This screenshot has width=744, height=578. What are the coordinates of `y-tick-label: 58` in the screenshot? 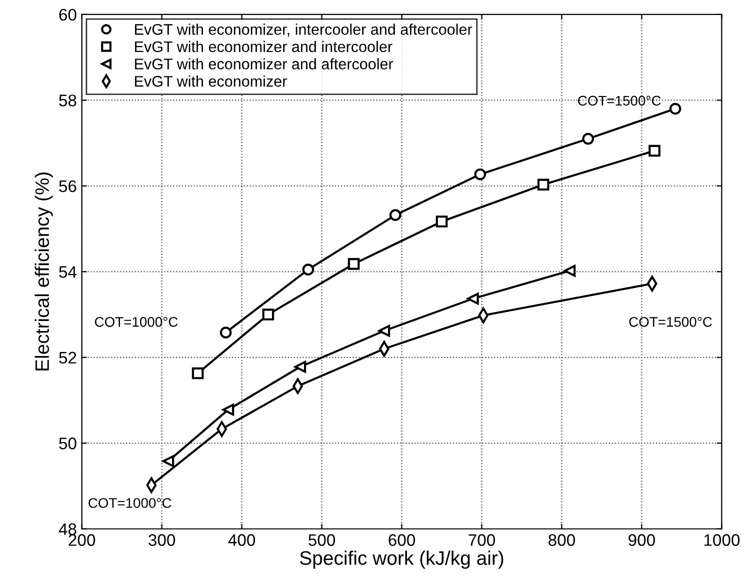 It's located at (67, 100).